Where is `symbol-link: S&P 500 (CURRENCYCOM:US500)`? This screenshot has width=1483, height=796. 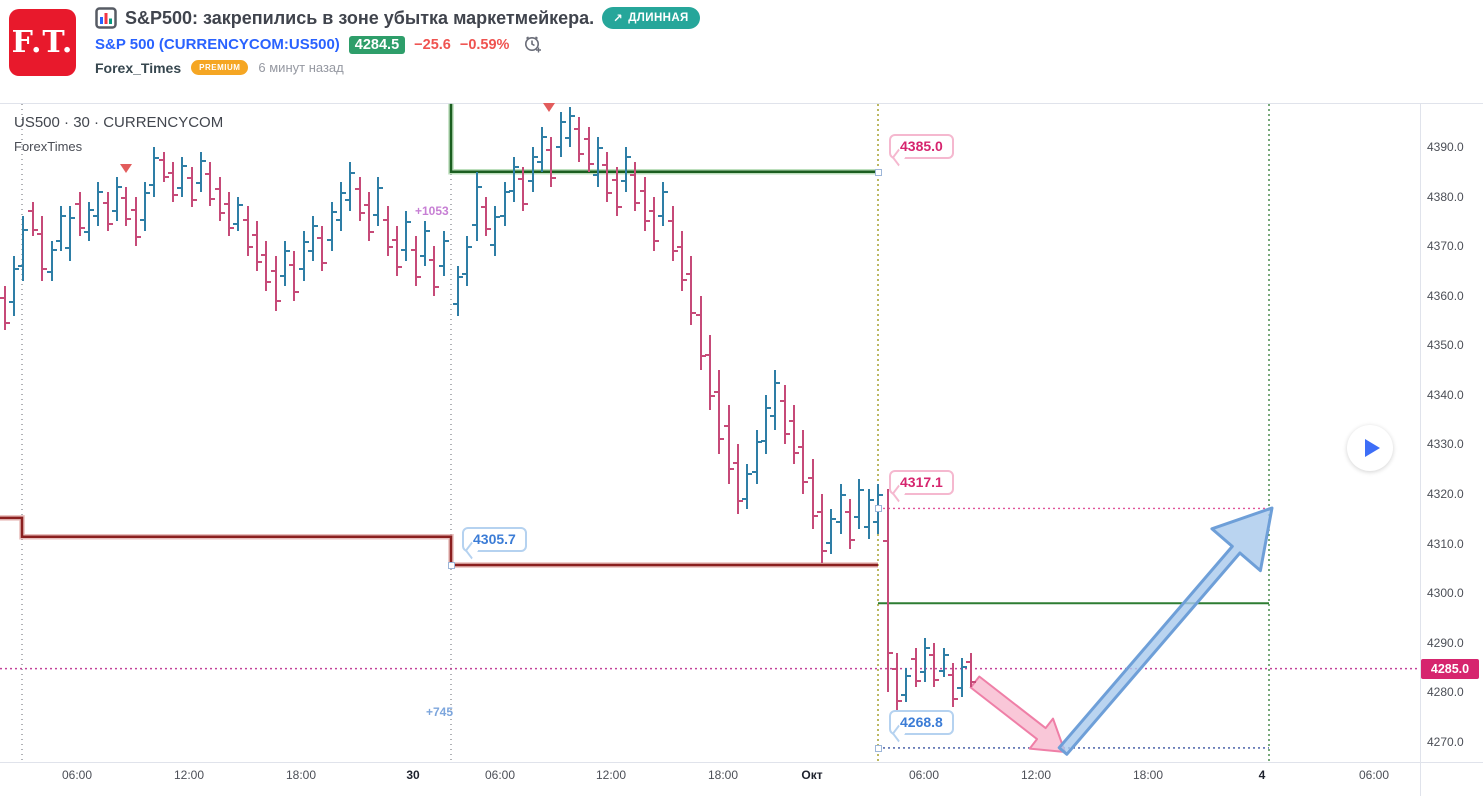
symbol-link: S&P 500 (CURRENCYCOM:US500) is located at coordinates (217, 44).